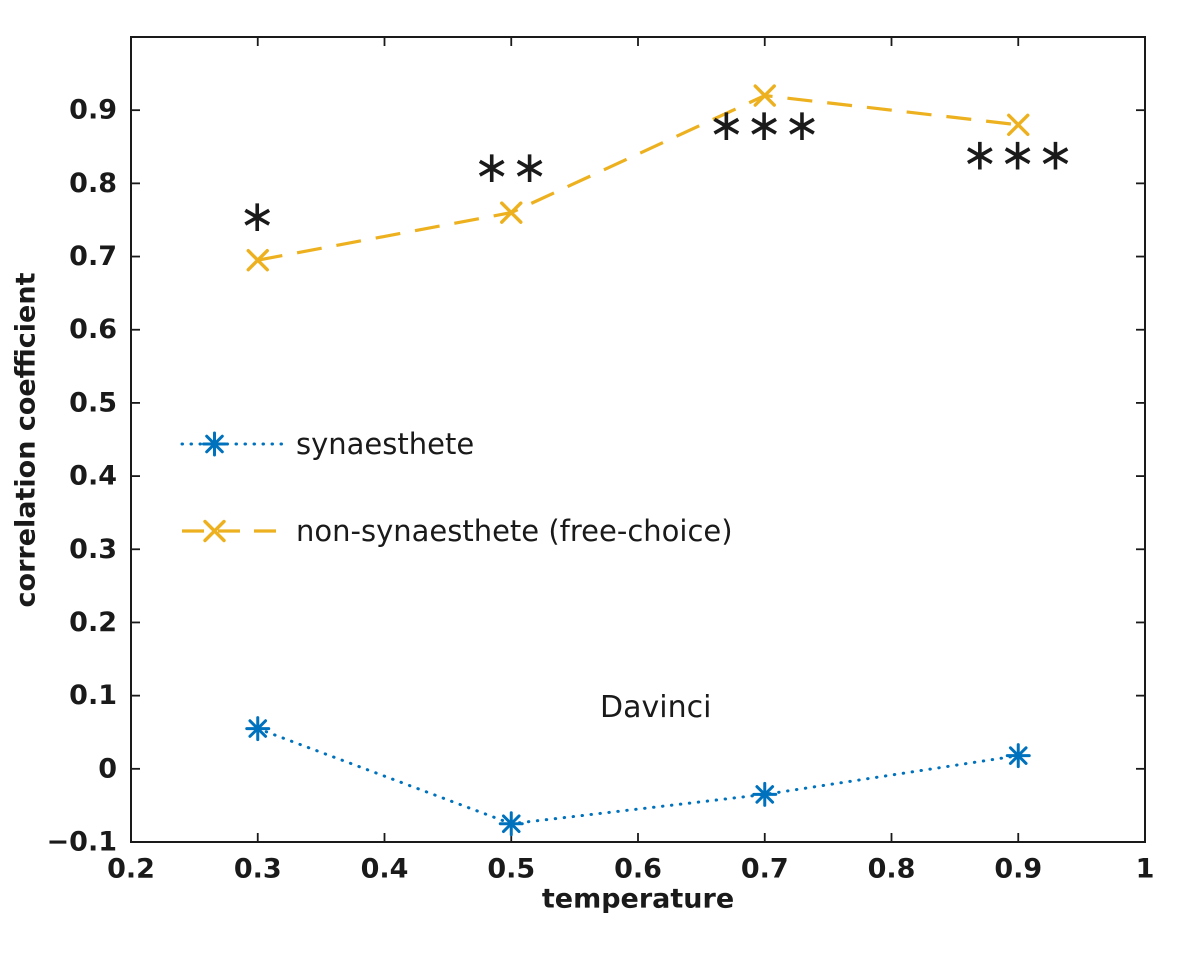  Describe the element at coordinates (93, 402) in the screenshot. I see `y-tick-label: 0.5` at that location.